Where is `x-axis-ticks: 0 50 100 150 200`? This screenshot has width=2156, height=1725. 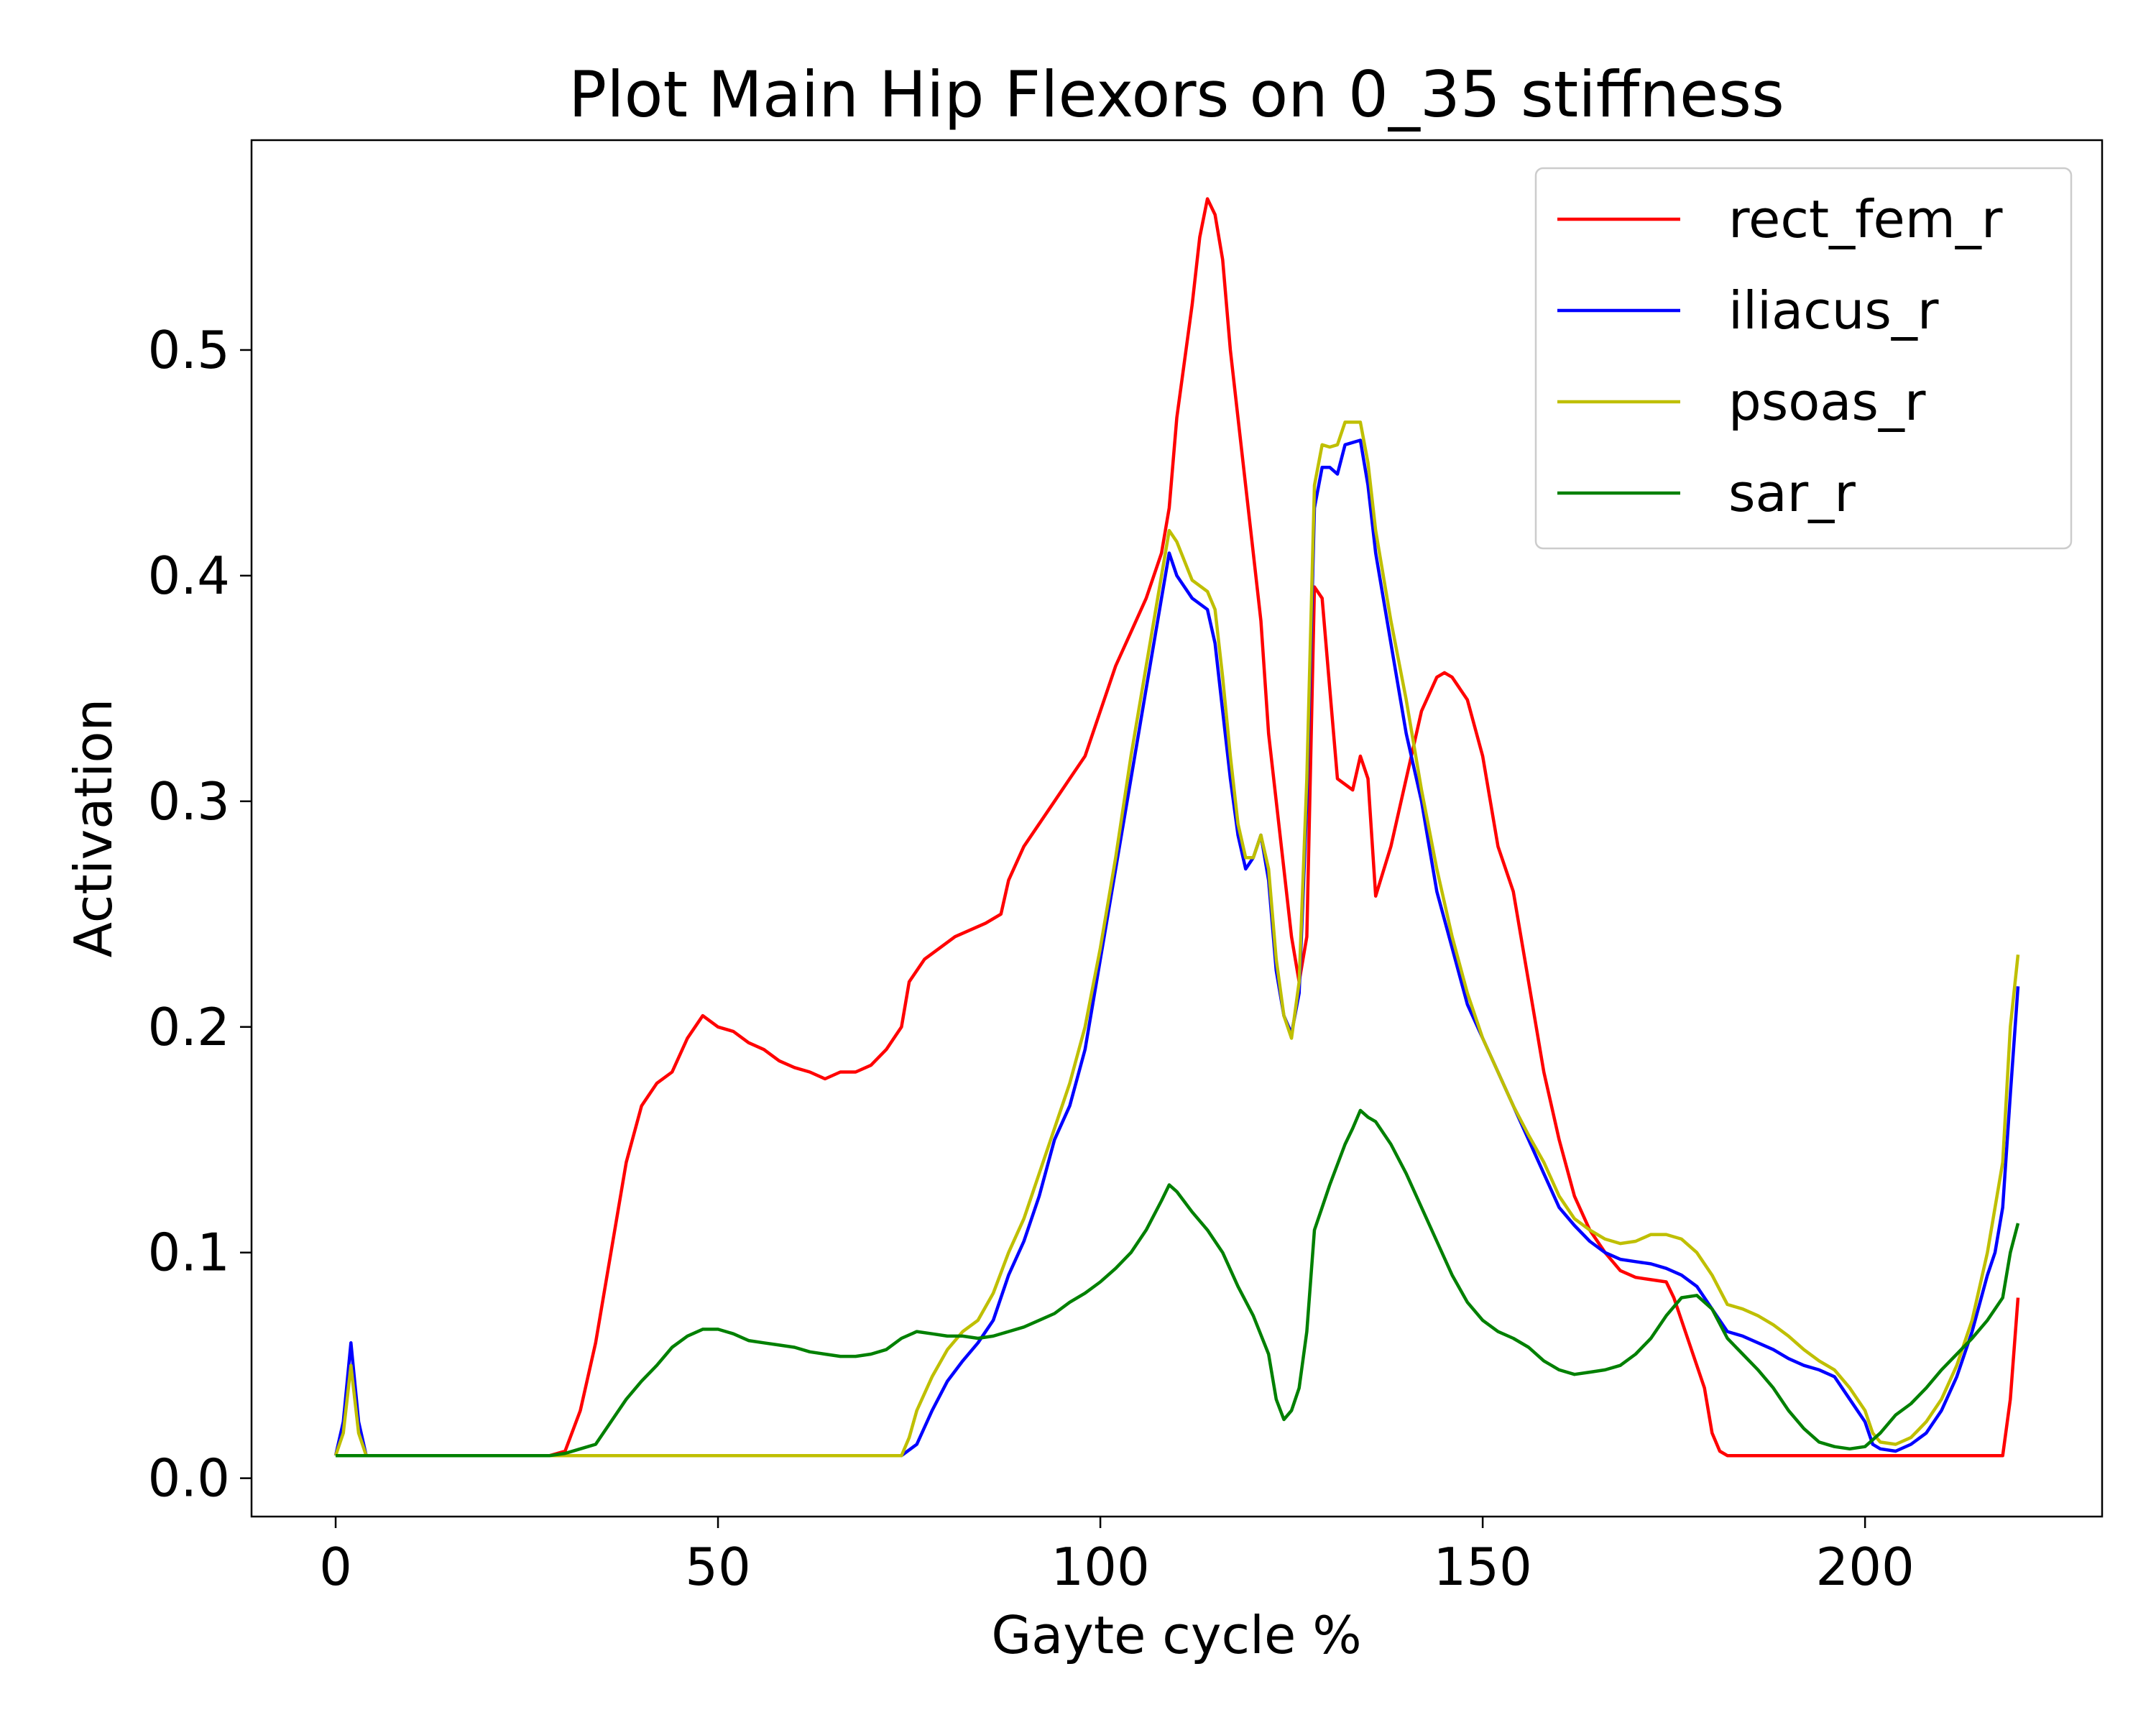
x-axis-ticks: 0 50 100 150 200 is located at coordinates (1117, 1557).